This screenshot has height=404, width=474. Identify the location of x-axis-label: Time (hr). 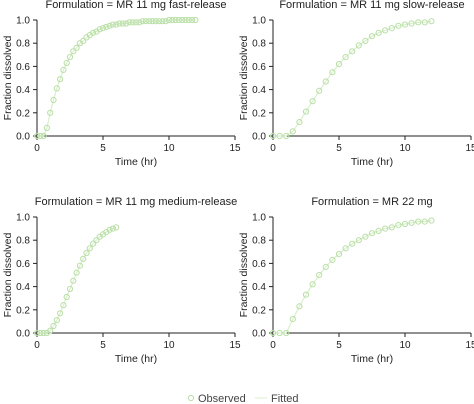
(136, 162).